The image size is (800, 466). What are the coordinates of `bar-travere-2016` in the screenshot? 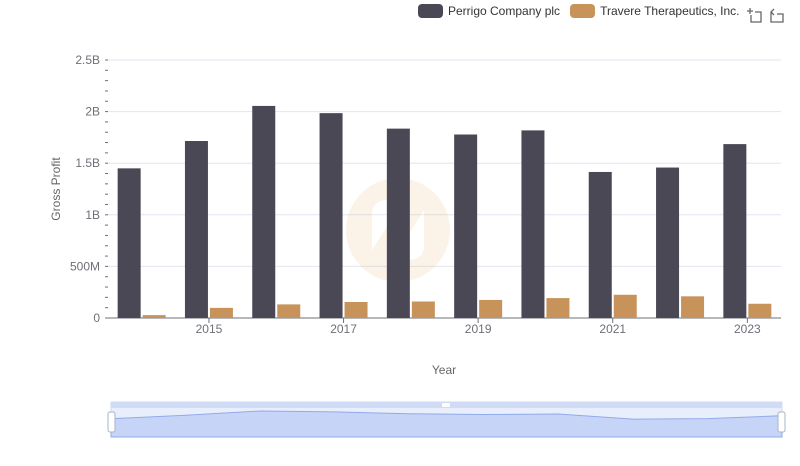 It's located at (289, 311).